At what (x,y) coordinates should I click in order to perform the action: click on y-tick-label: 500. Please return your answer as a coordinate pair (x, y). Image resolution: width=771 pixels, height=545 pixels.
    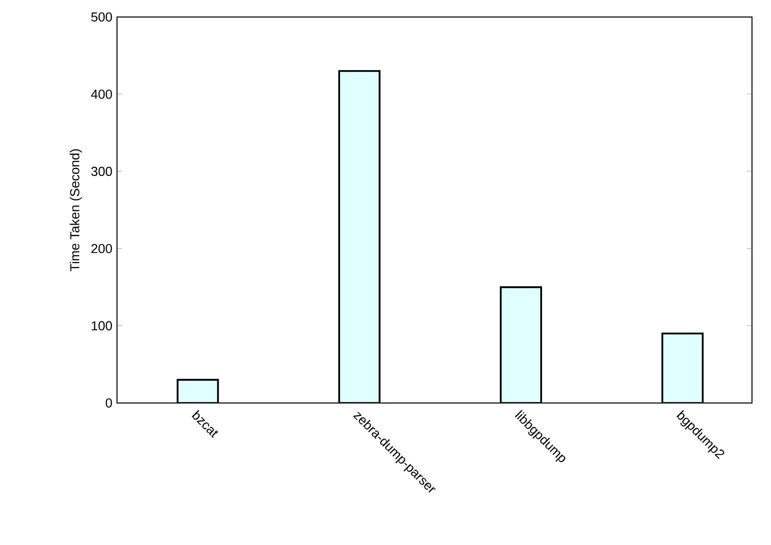
    Looking at the image, I should click on (101, 17).